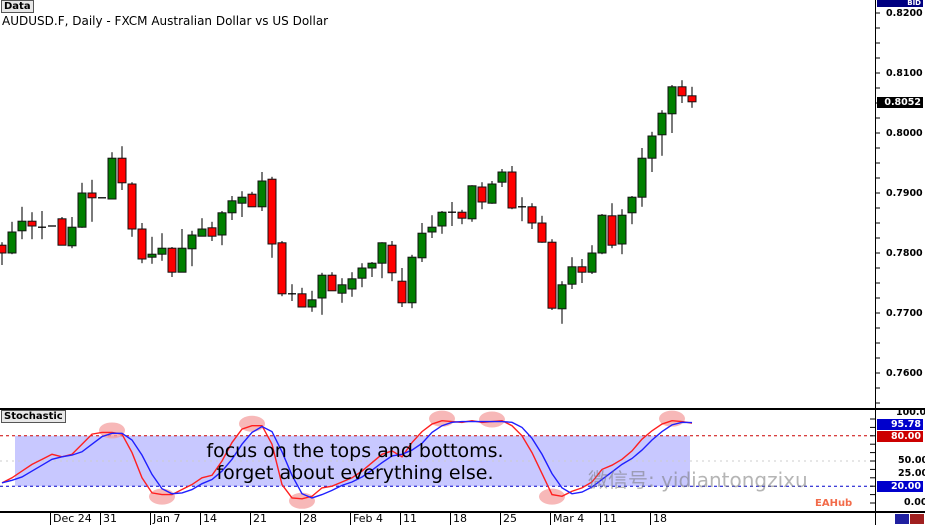 This screenshot has width=925, height=525. I want to click on price-tick-label: 0.7900, so click(904, 193).